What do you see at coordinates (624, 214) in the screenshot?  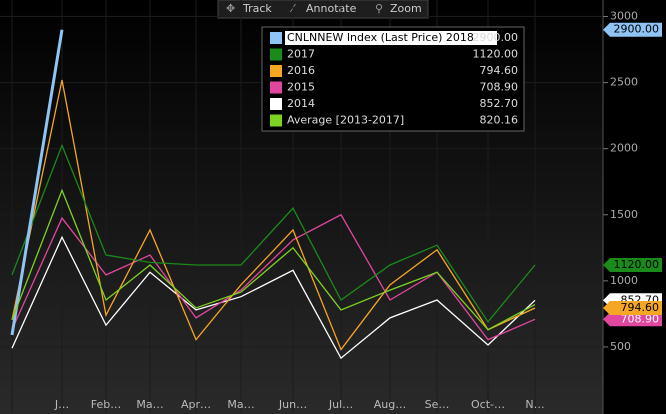 I see `y-tick-label: 1500` at bounding box center [624, 214].